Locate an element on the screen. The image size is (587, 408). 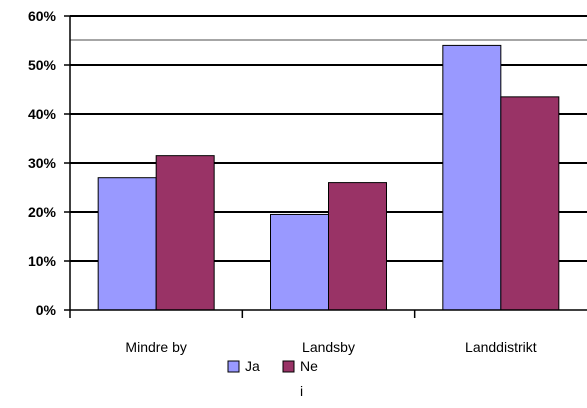
x-category-label: Mindre by is located at coordinates (155, 347).